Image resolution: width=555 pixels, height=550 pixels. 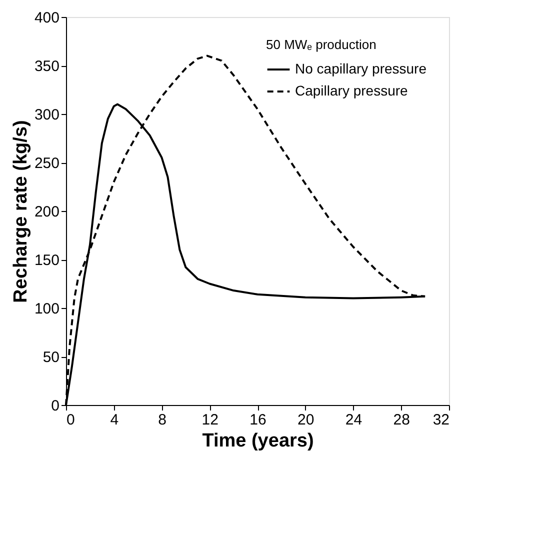 I want to click on x-tick-label: 16, so click(x=258, y=420).